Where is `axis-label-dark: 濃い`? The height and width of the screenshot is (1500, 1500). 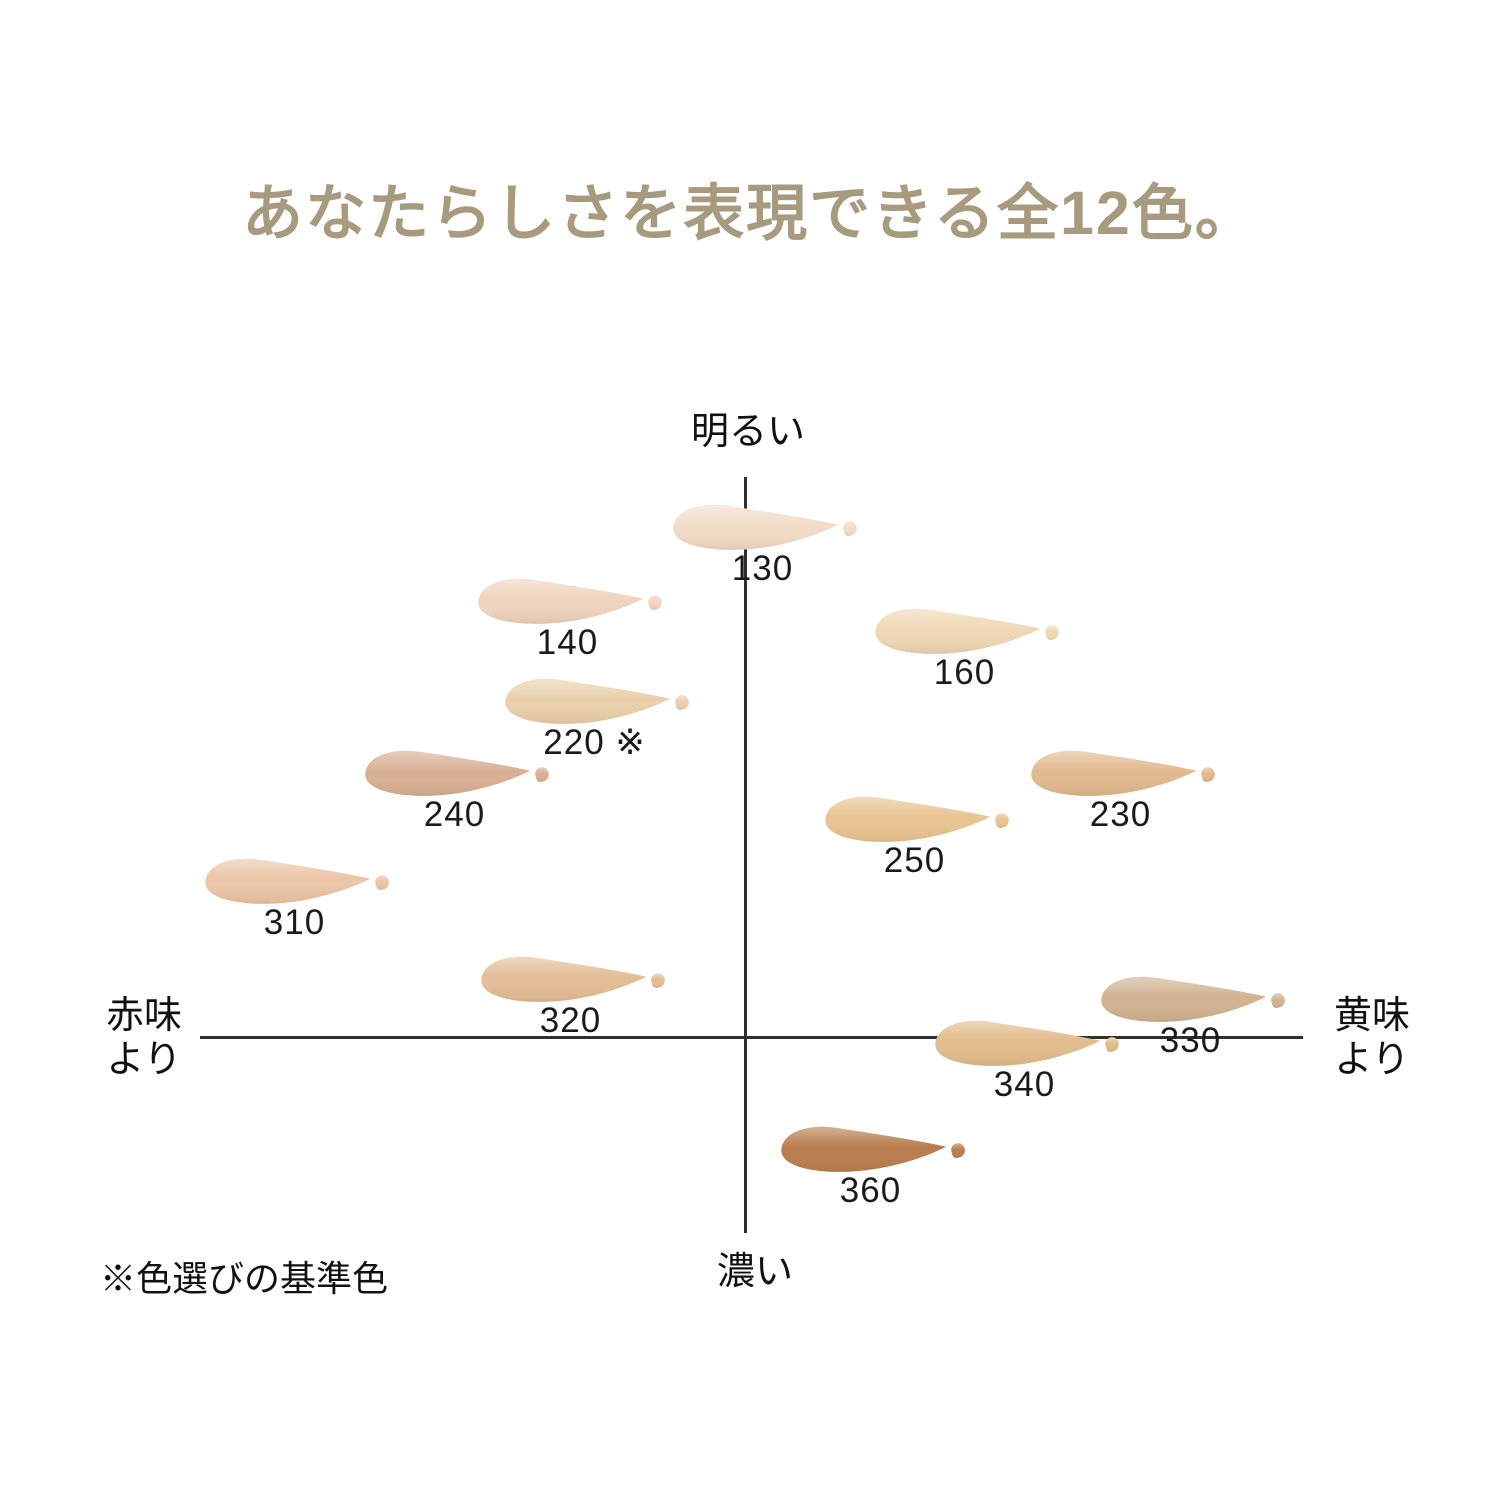
axis-label-dark: 濃い is located at coordinates (754, 1272).